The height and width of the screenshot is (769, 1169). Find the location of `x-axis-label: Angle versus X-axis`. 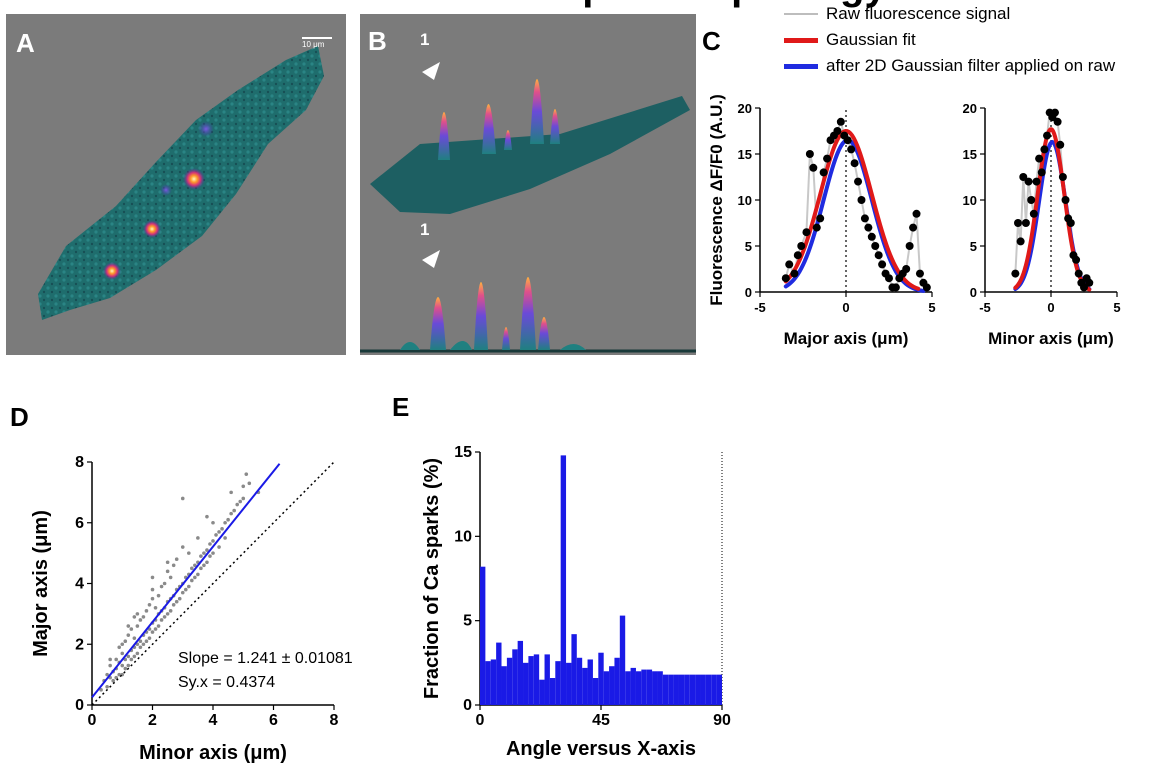

x-axis-label: Angle versus X-axis is located at coordinates (601, 749).